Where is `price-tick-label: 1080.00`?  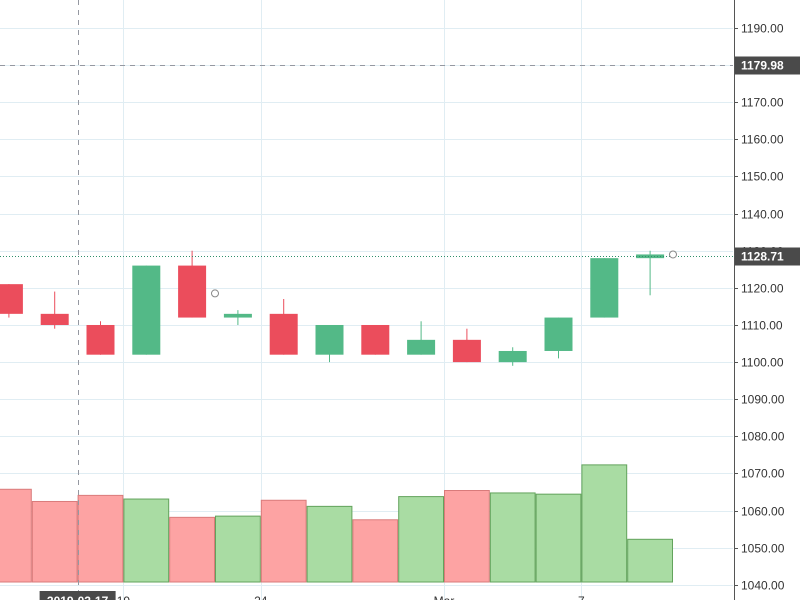 price-tick-label: 1080.00 is located at coordinates (763, 437).